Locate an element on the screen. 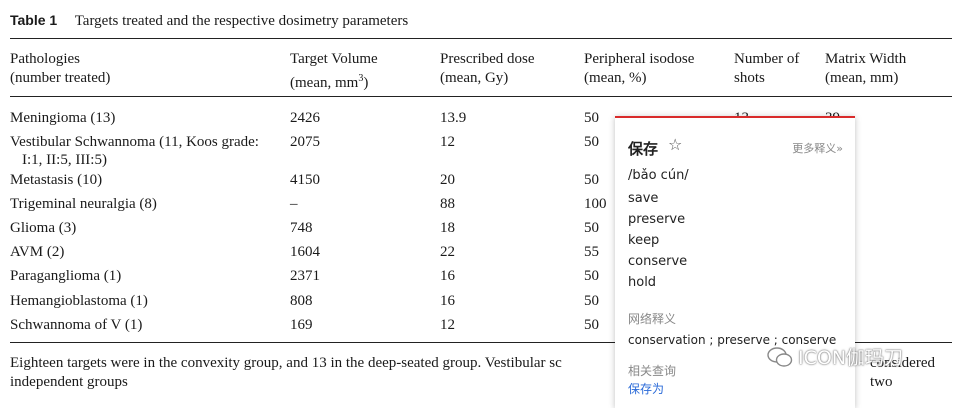 This screenshot has height=408, width=970. col-header-prescribed-dose: Prescribed dose (mean, Gy) is located at coordinates (487, 68).